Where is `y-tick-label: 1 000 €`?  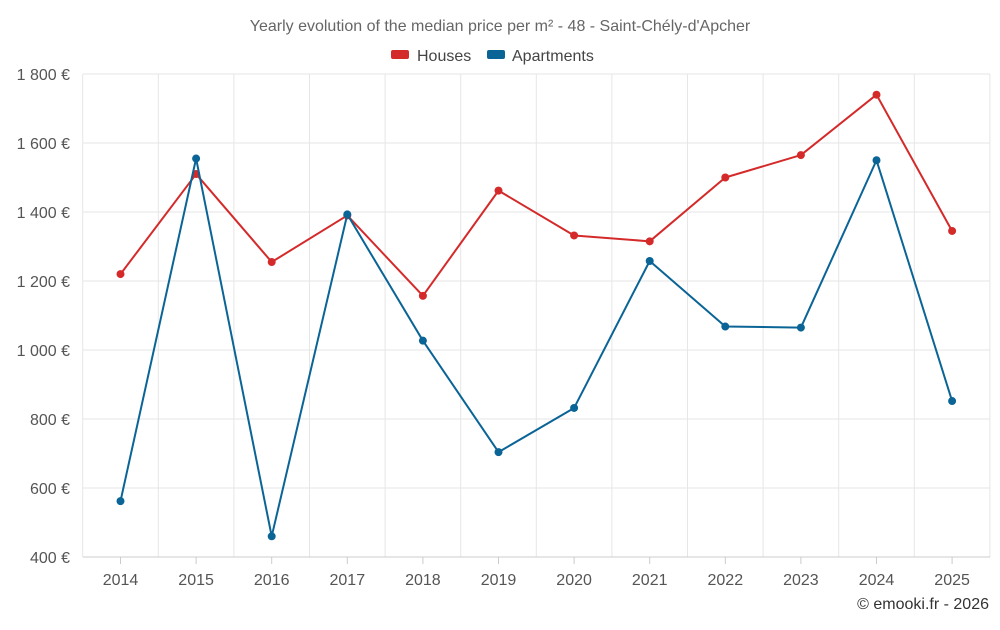 y-tick-label: 1 000 € is located at coordinates (43, 351).